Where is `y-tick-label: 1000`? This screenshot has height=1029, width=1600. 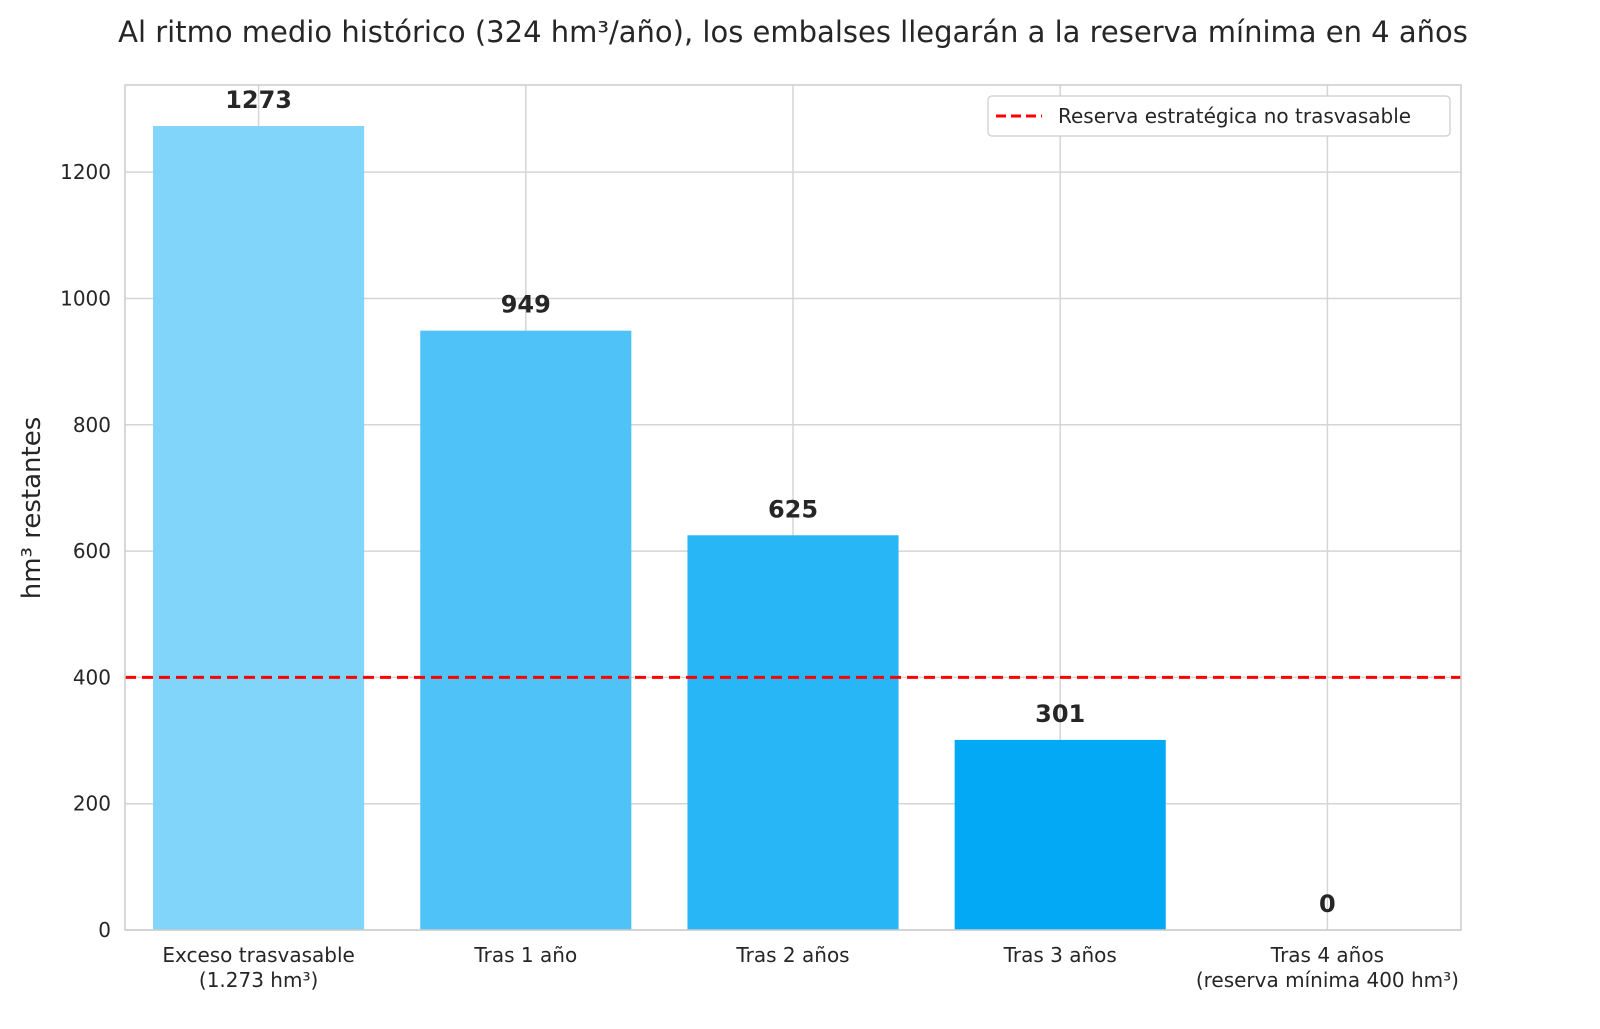
y-tick-label: 1000 is located at coordinates (85, 298).